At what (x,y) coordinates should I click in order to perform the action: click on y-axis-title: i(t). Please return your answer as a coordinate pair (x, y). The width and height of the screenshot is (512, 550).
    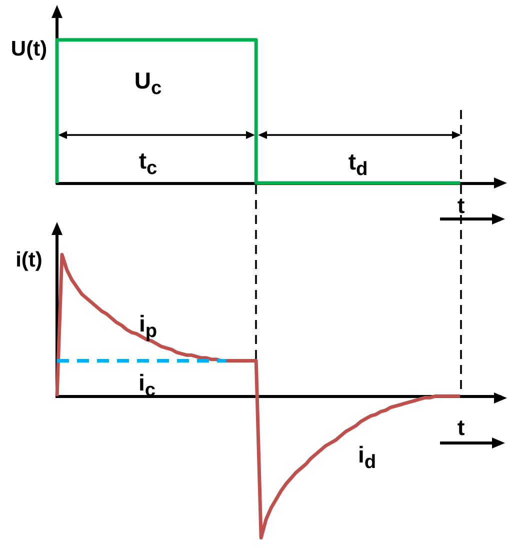
    Looking at the image, I should click on (29, 260).